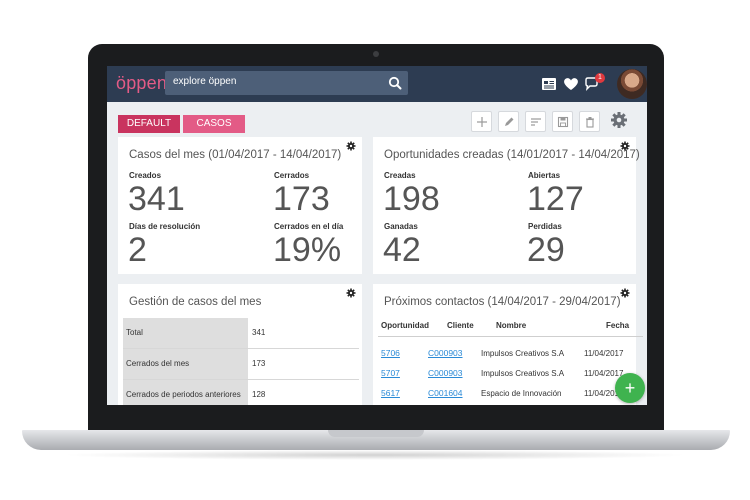  What do you see at coordinates (632, 84) in the screenshot?
I see `user-avatar` at bounding box center [632, 84].